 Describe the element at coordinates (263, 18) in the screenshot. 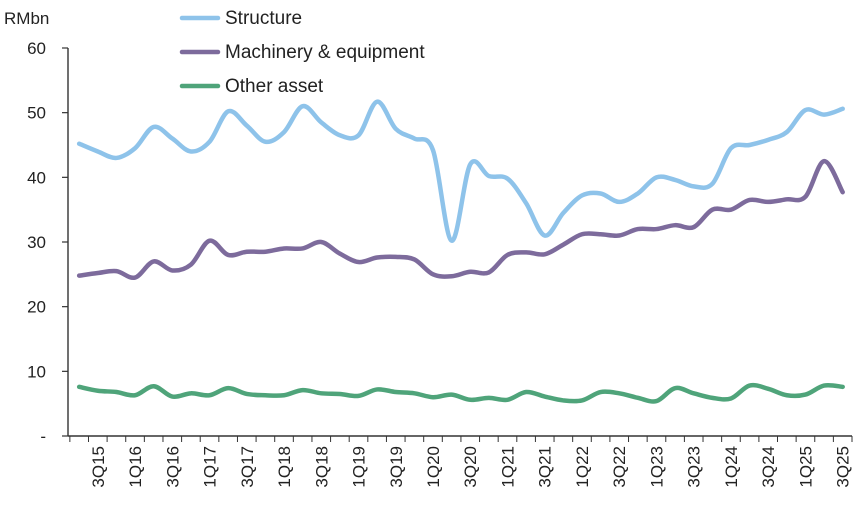

I see `legend-label-structure: Structure` at that location.